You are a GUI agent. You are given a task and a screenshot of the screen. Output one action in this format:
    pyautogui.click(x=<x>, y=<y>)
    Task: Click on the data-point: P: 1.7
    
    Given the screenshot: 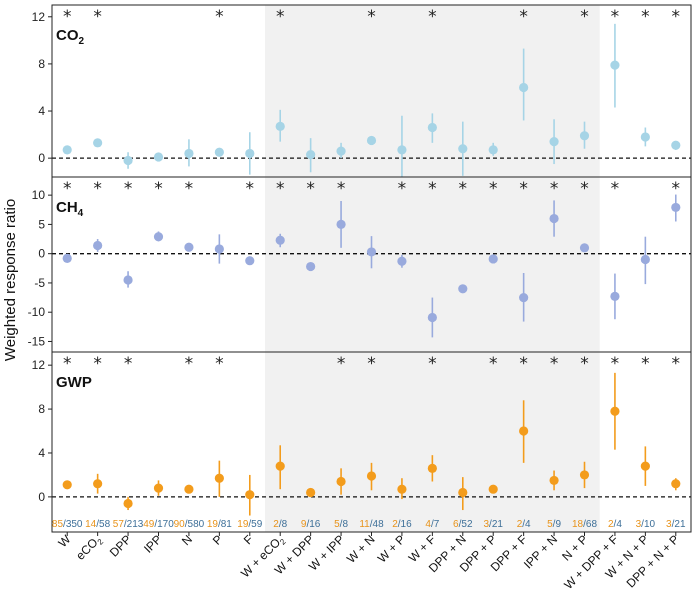 What is the action you would take?
    pyautogui.click(x=219, y=478)
    